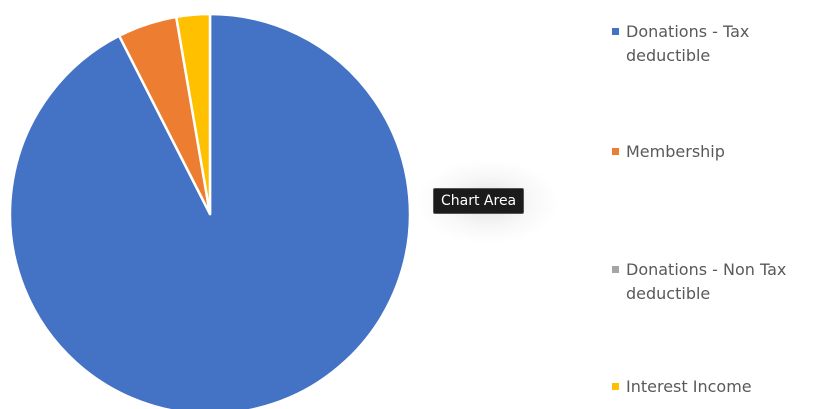 This screenshot has height=409, width=822. I want to click on pie-slice-interest-income, so click(193, 114).